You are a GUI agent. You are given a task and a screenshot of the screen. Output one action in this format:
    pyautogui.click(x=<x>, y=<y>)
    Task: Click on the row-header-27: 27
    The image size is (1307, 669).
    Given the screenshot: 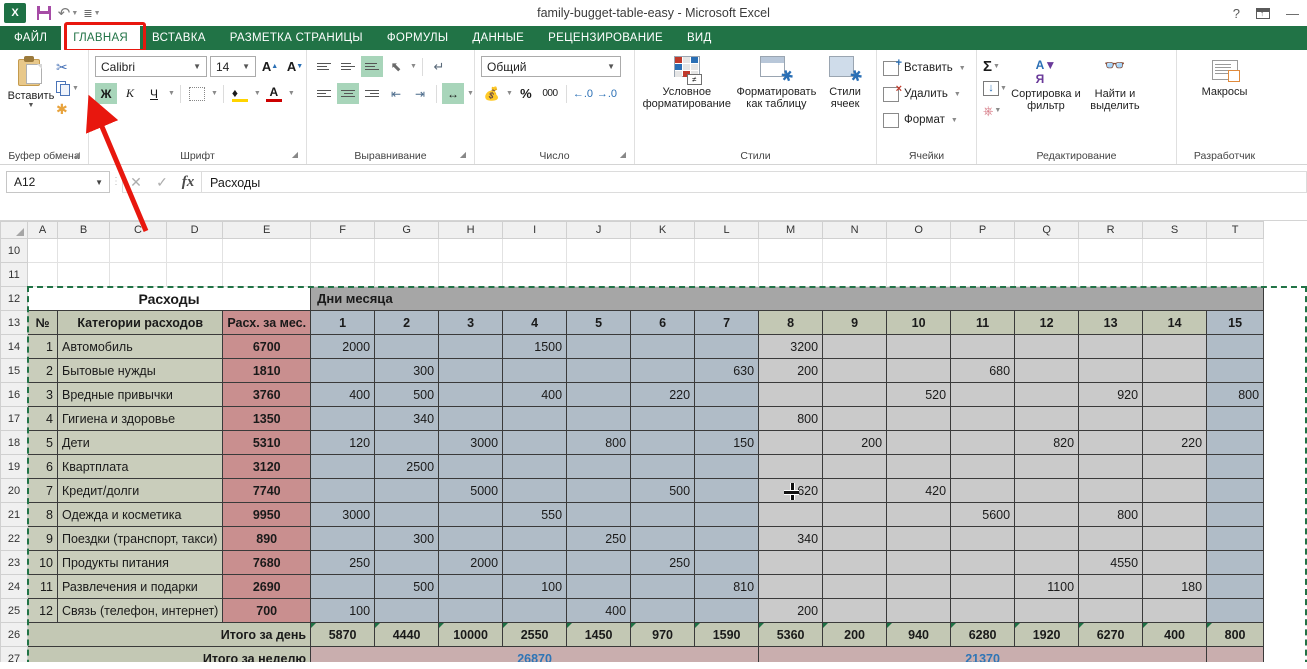 What is the action you would take?
    pyautogui.click(x=14, y=654)
    